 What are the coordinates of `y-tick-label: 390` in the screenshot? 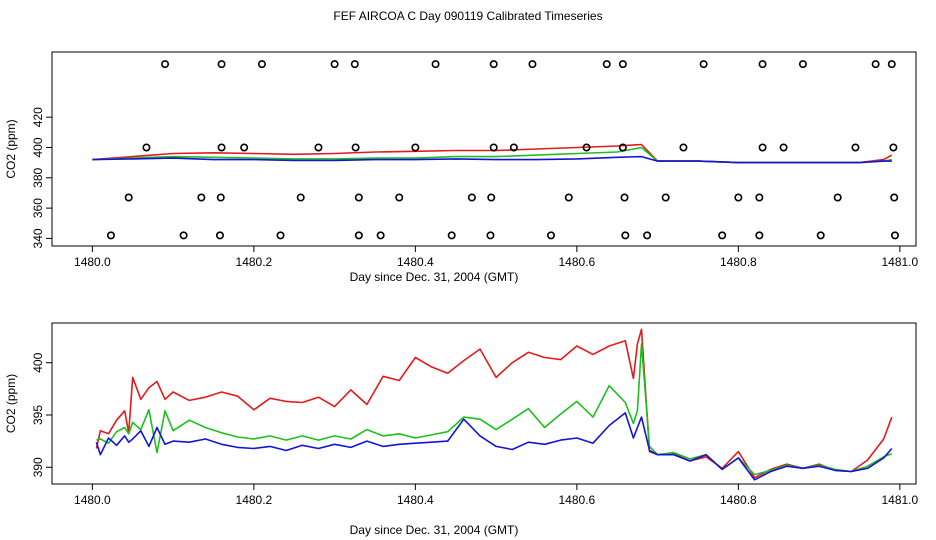 It's located at (38, 467).